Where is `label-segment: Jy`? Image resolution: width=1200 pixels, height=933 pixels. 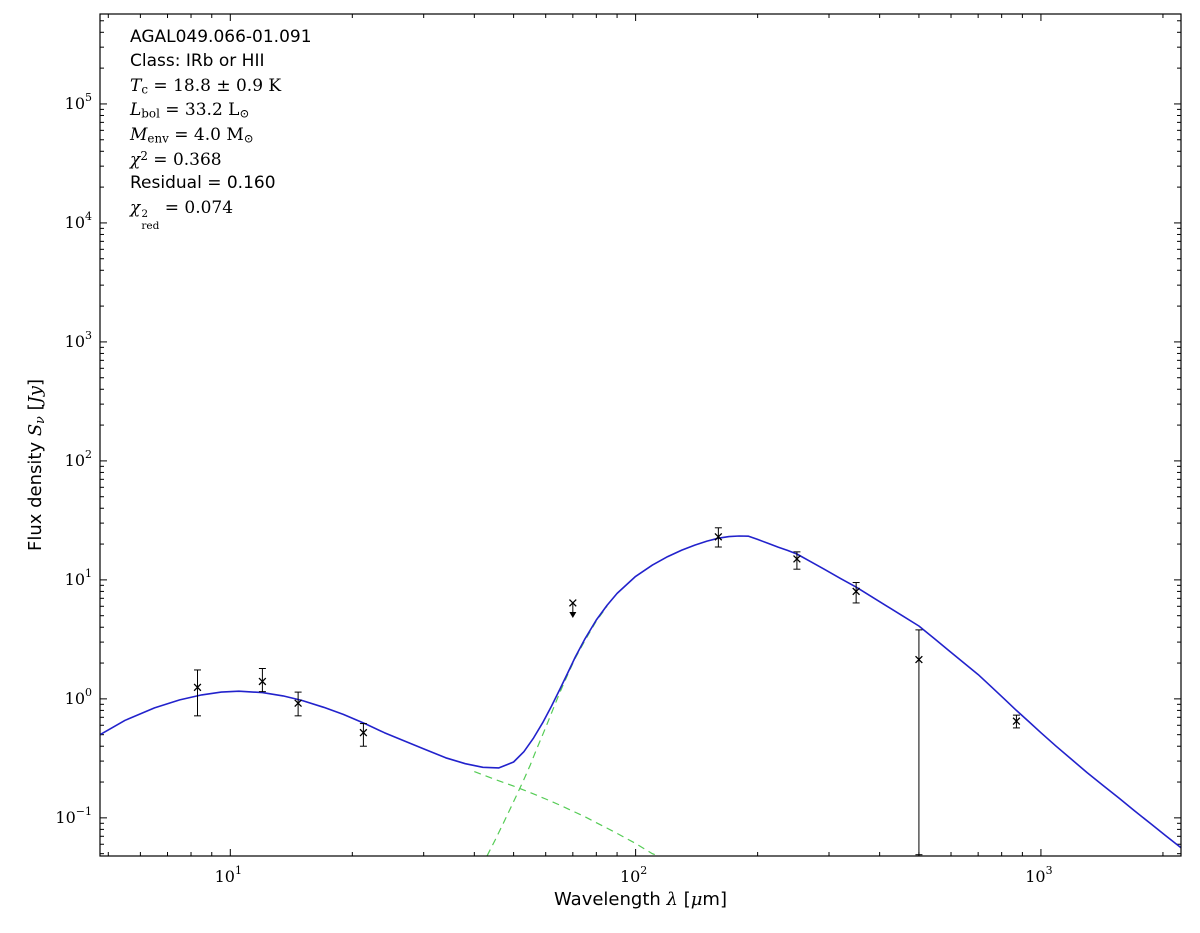 label-segment: Jy is located at coordinates (36, 395).